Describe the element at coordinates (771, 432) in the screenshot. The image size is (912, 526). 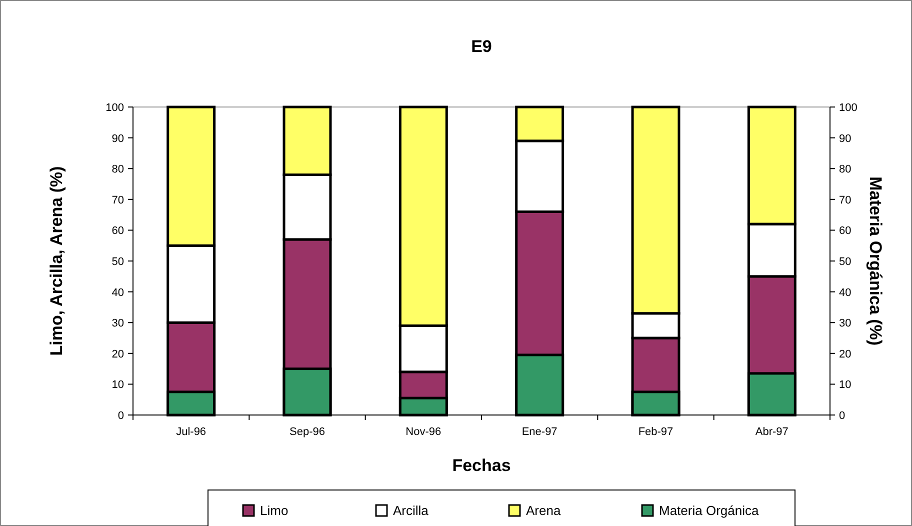
I see `x-tick-label: Abr-97` at that location.